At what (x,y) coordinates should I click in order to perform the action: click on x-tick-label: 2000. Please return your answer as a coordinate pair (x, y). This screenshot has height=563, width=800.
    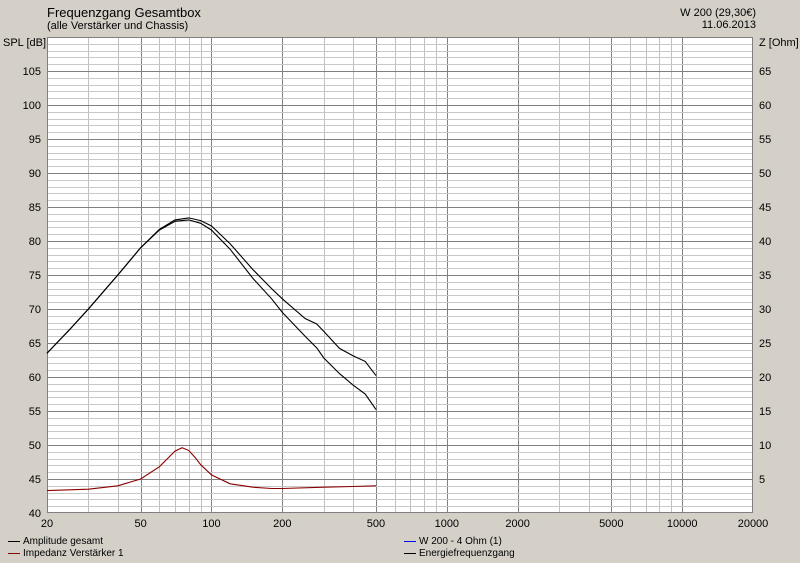
    Looking at the image, I should click on (517, 524).